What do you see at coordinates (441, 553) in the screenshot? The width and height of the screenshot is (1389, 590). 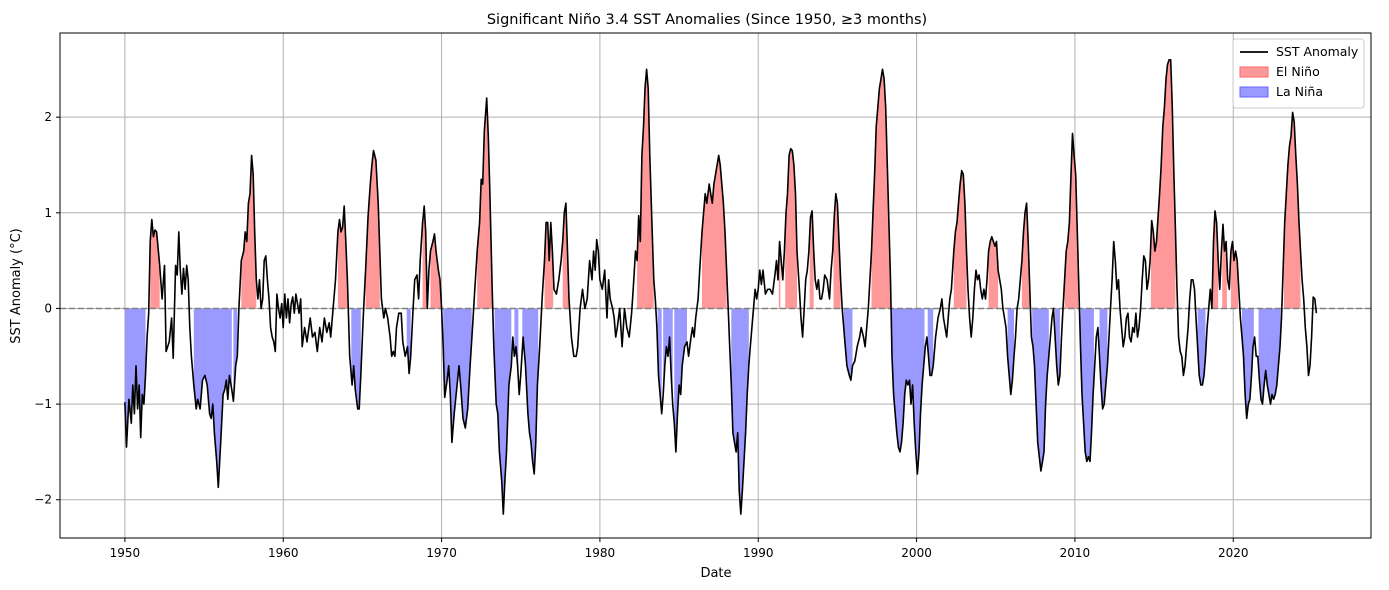 I see `x-tick-label: 1970` at bounding box center [441, 553].